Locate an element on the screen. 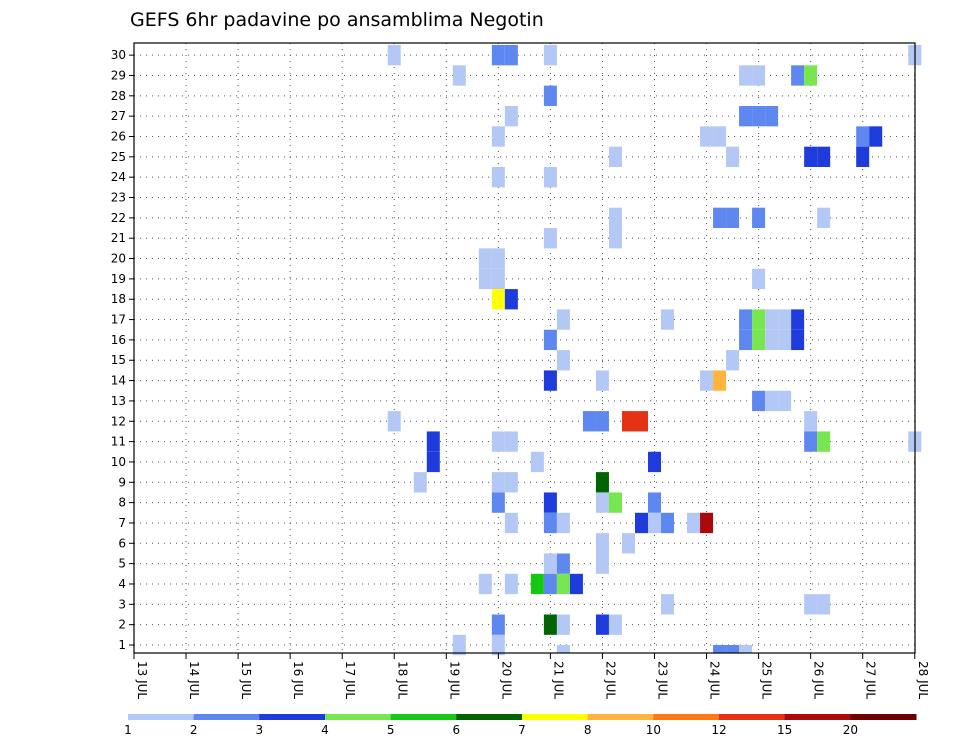 This screenshot has width=960, height=742. y-tick-label: 29 is located at coordinates (118, 75).